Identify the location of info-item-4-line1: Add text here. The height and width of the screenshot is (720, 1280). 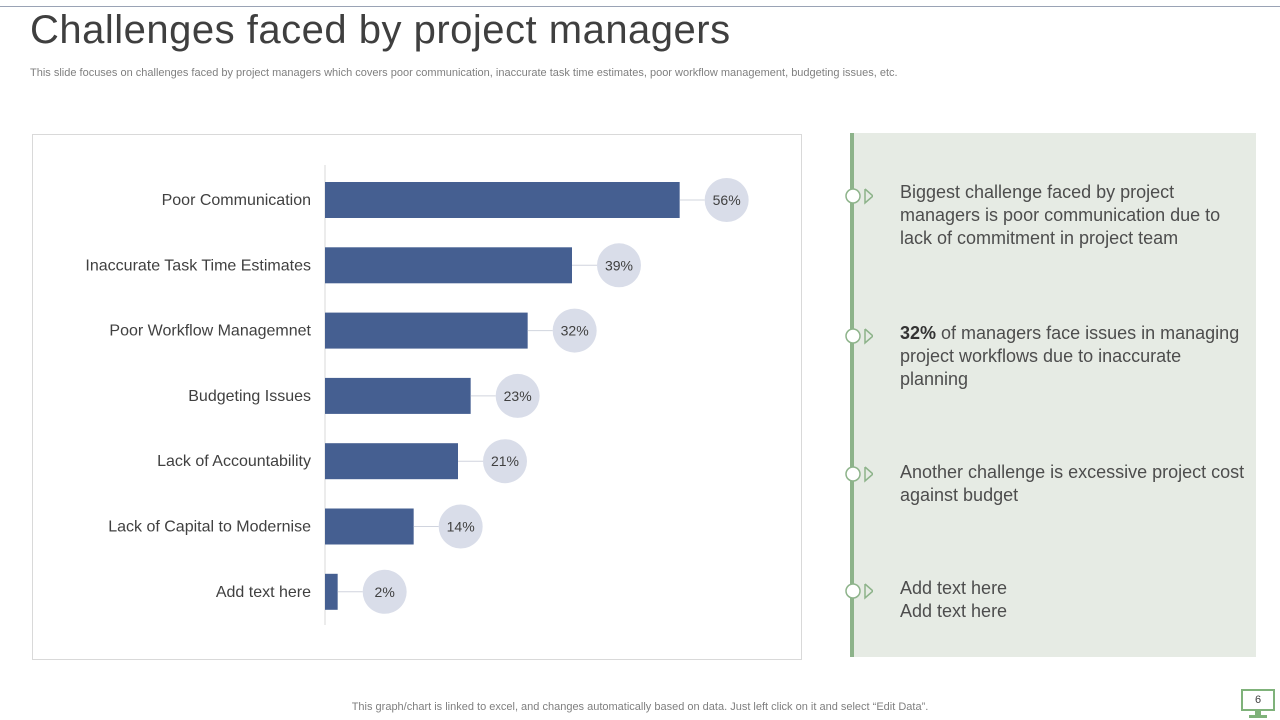
(954, 588).